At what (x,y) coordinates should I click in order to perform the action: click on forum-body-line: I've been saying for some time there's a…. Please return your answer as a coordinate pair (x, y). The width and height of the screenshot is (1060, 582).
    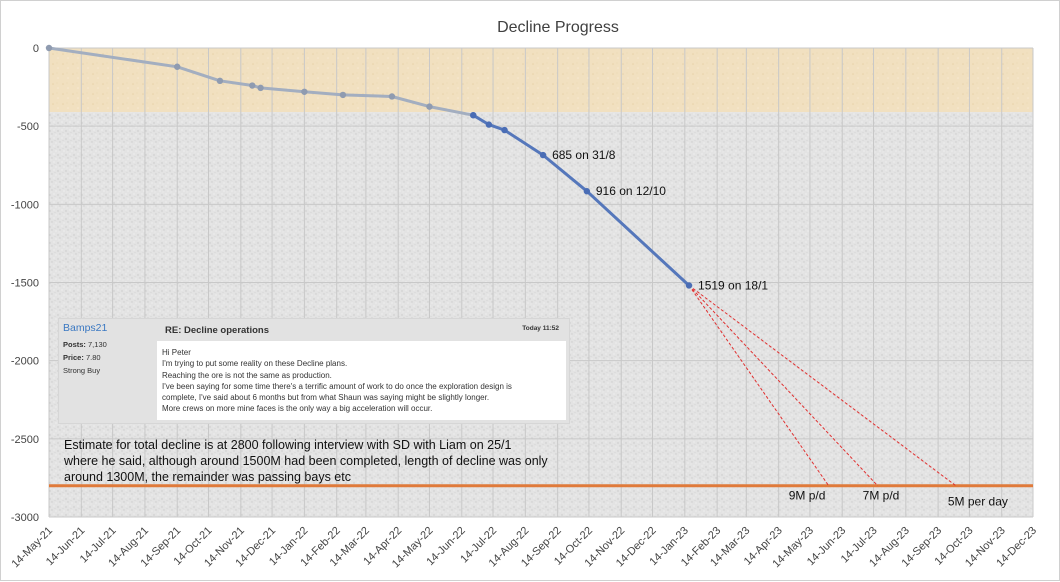
    Looking at the image, I should click on (337, 386).